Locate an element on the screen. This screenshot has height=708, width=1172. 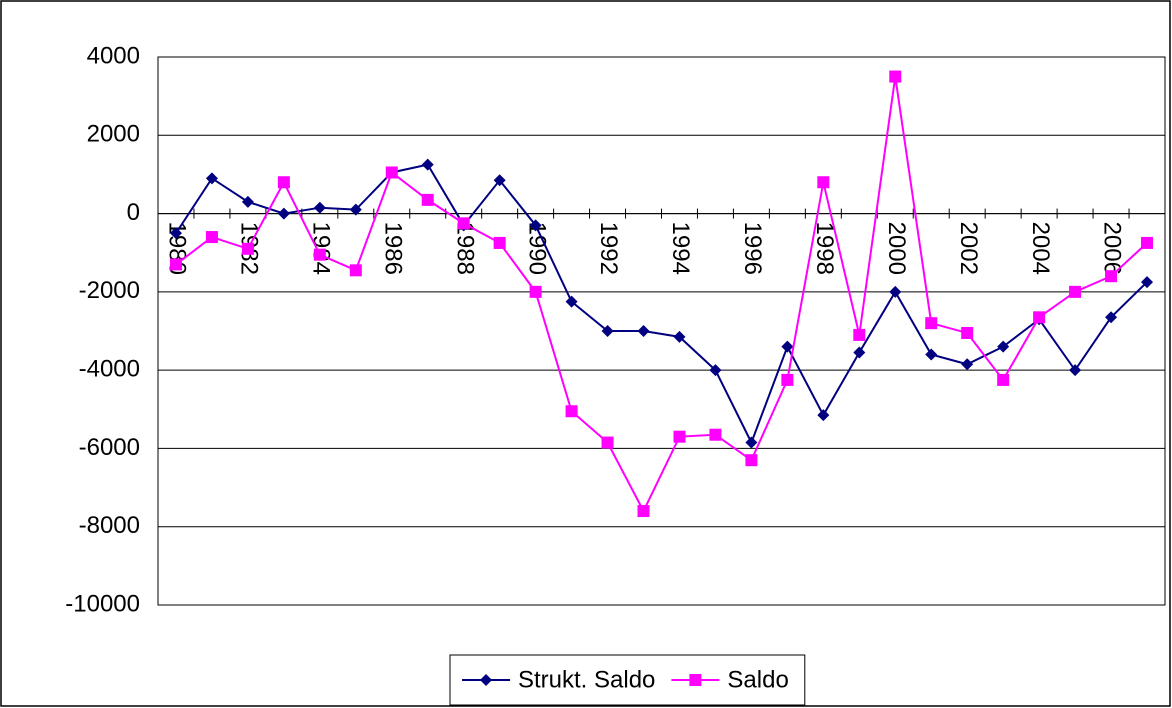
x-tick-label: 1988 is located at coordinates (464, 248).